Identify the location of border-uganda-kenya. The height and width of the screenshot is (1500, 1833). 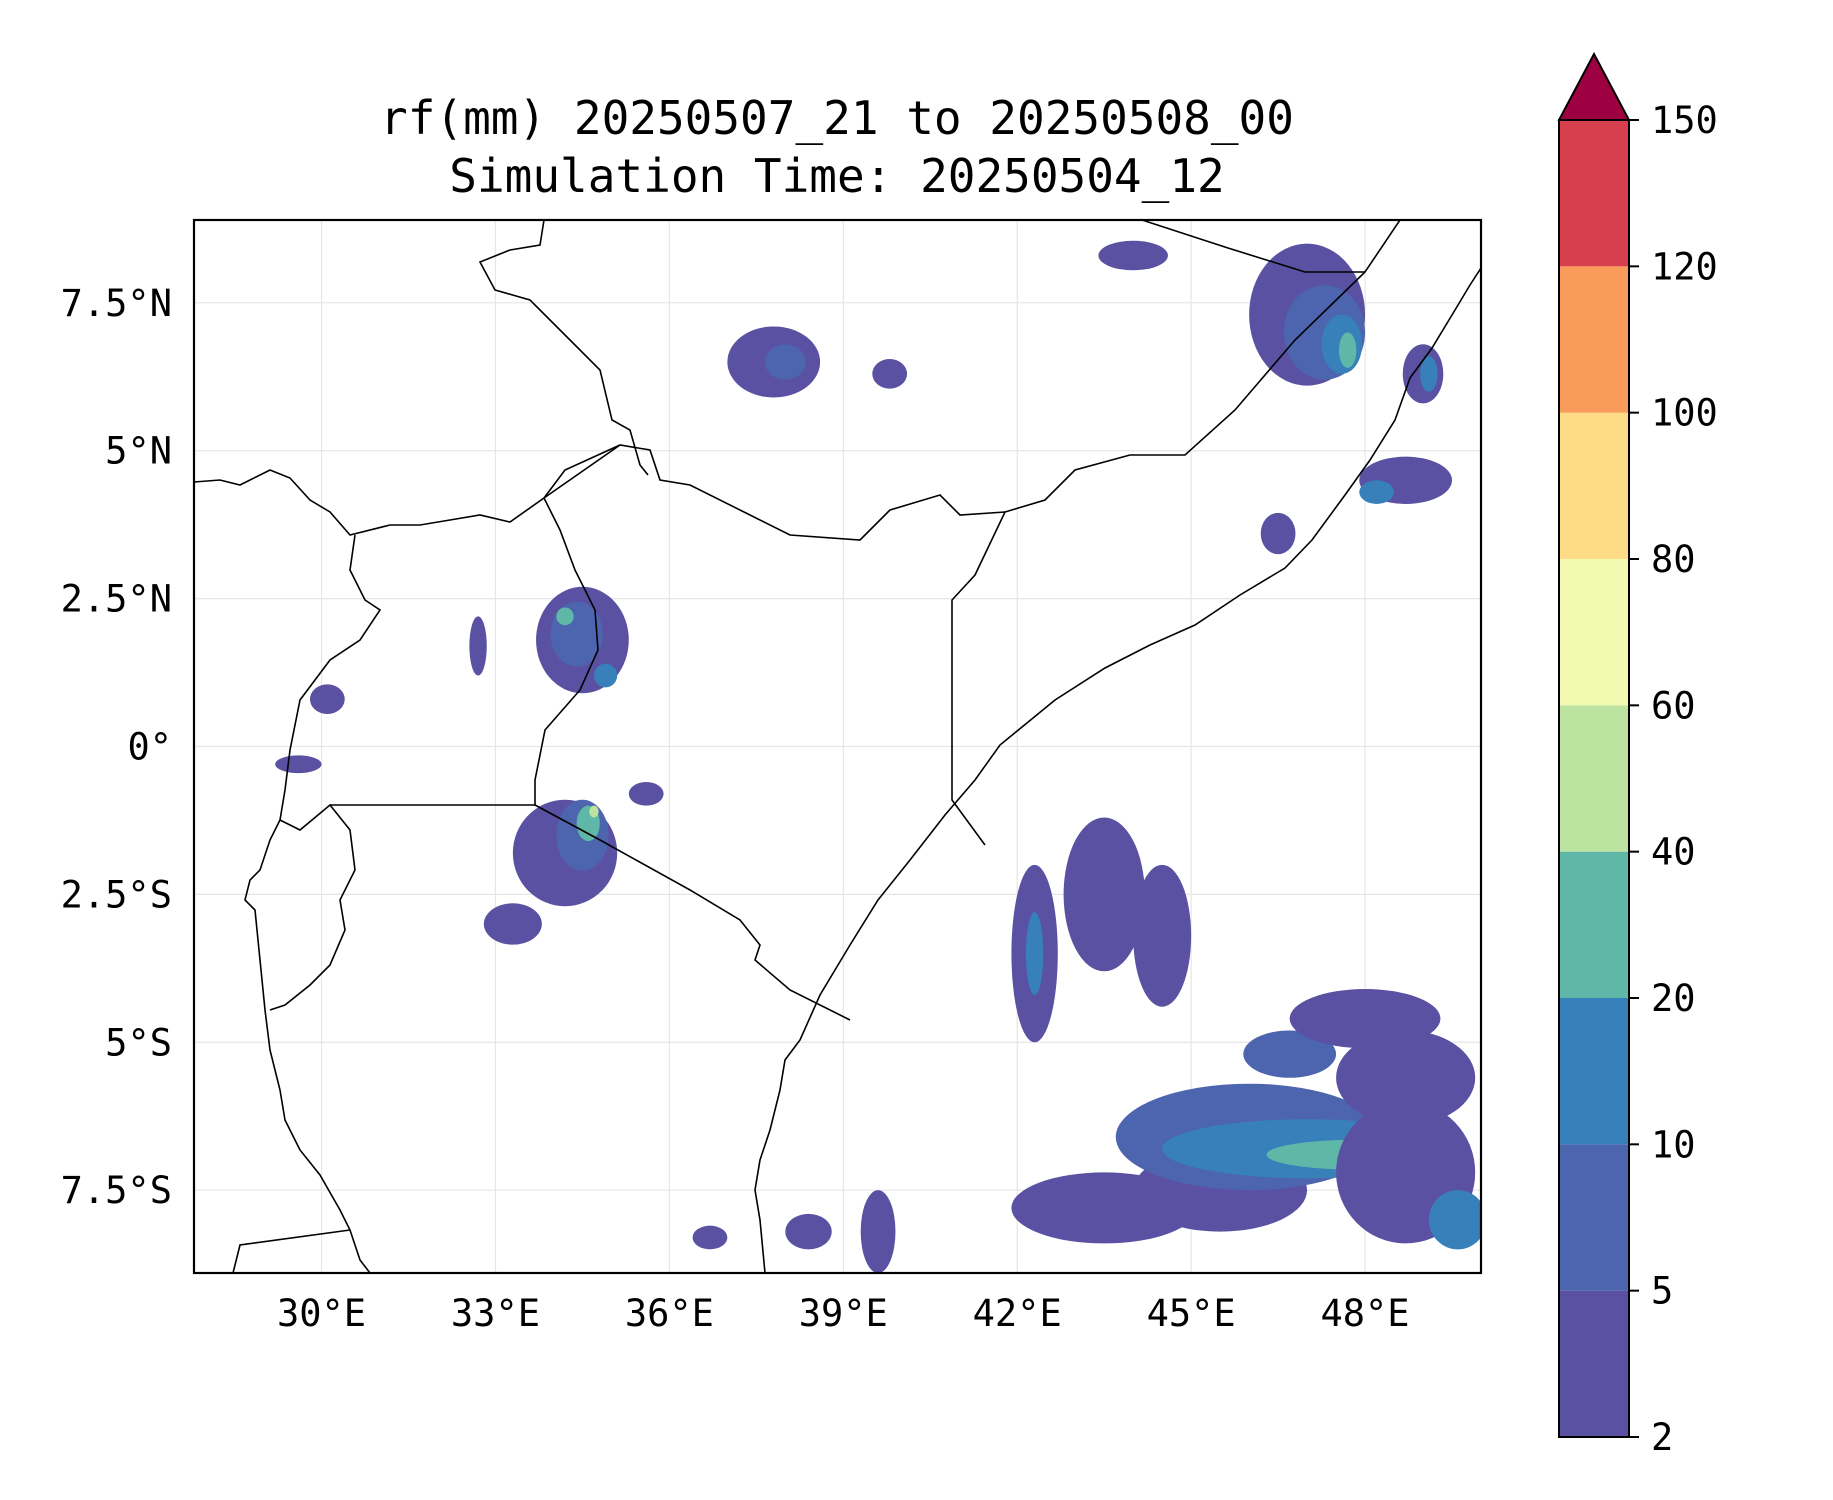
(566, 651).